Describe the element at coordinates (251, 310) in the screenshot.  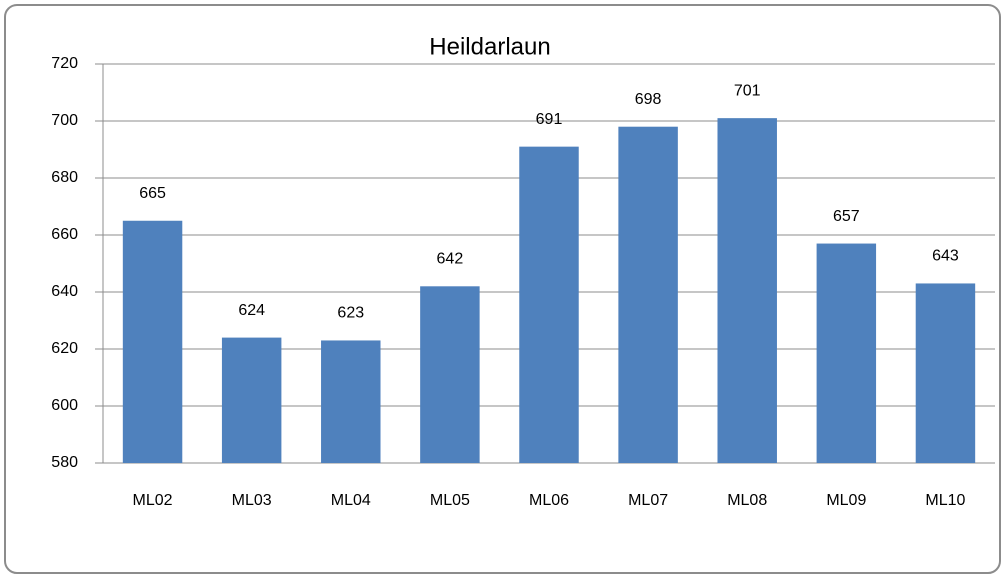
I see `data-label: 624` at that location.